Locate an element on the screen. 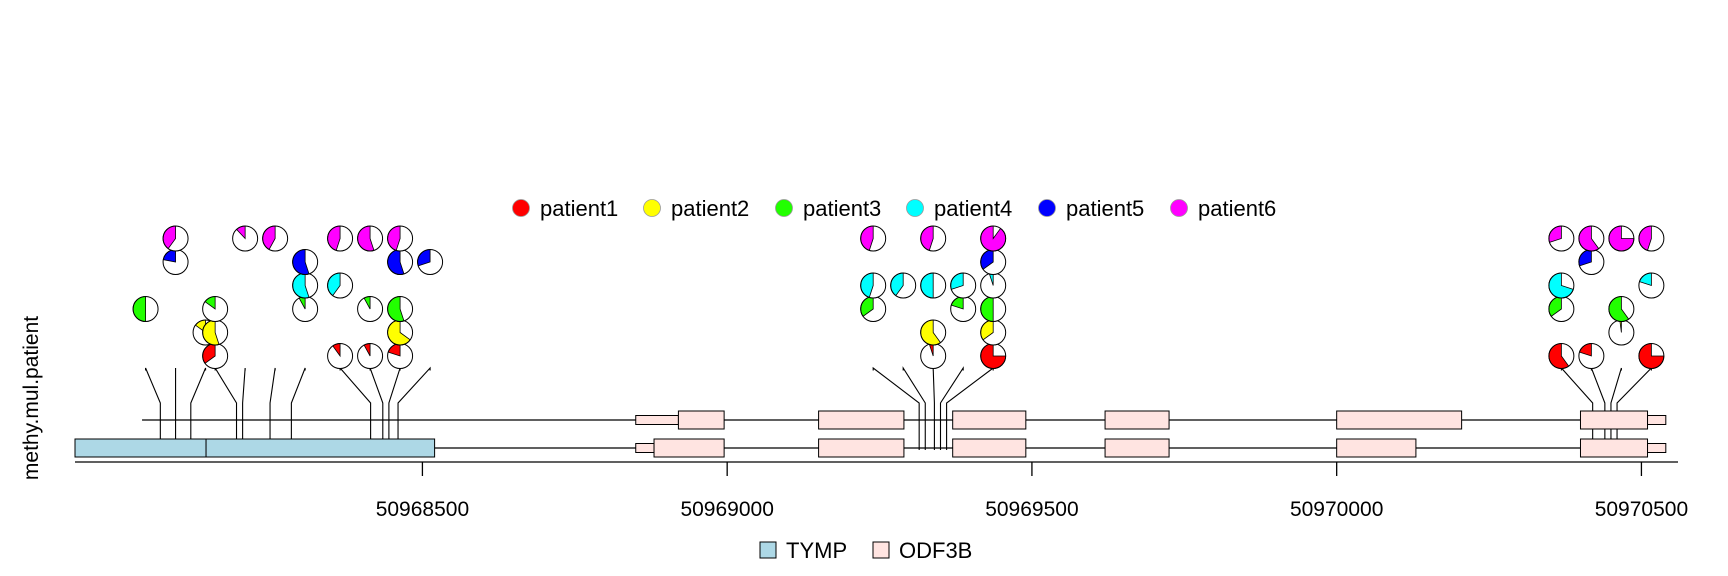 This screenshot has width=1728, height=576. legend-item-TYMP: TYMP is located at coordinates (803, 550).